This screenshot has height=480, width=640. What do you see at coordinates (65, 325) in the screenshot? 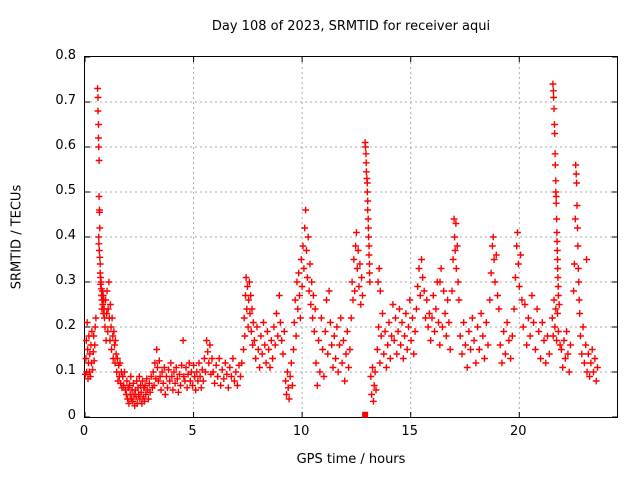
I see `y-tick-label: 0.2` at bounding box center [65, 325].